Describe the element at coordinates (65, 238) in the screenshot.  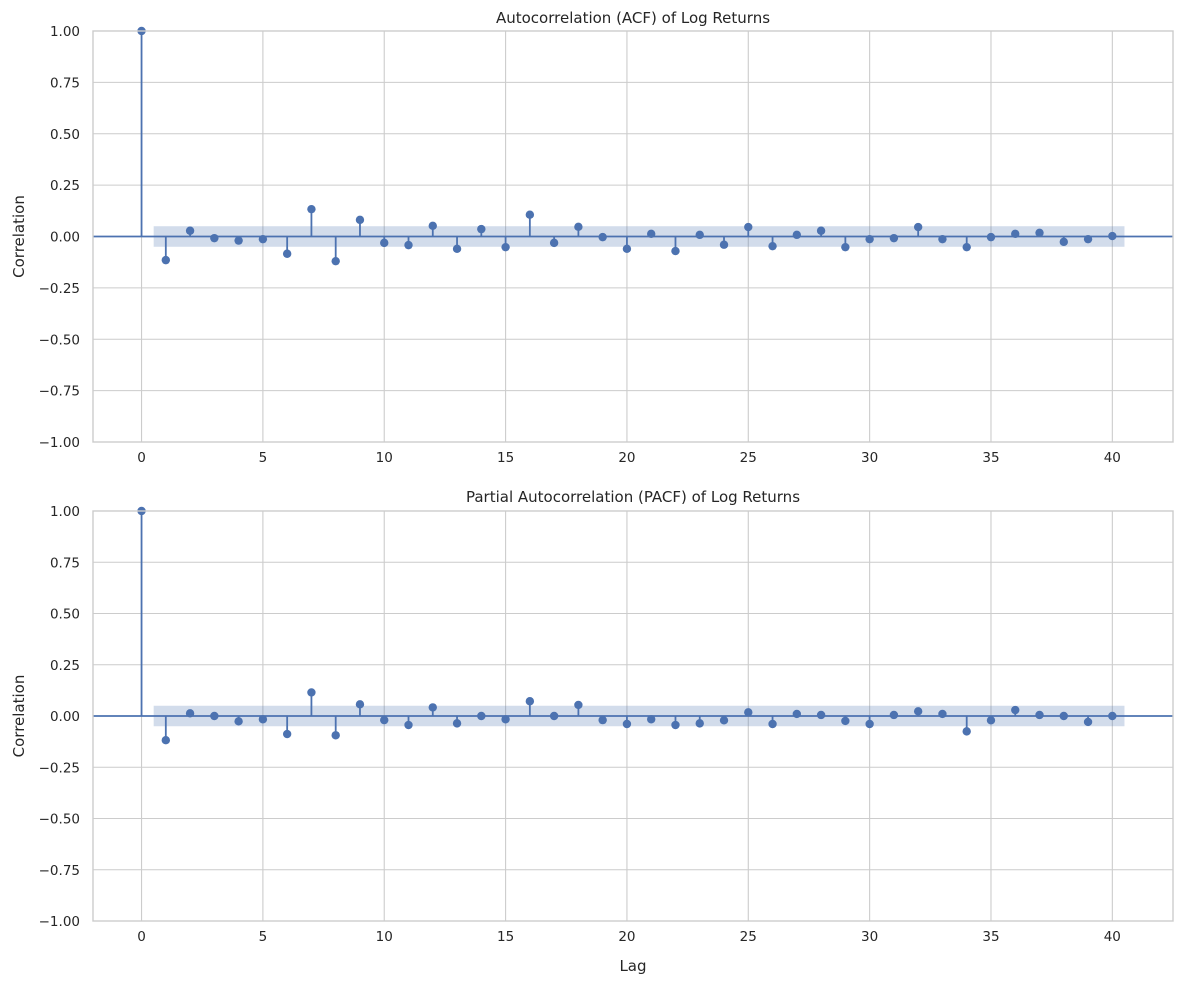
I see `y-tick-label: 0.00` at that location.